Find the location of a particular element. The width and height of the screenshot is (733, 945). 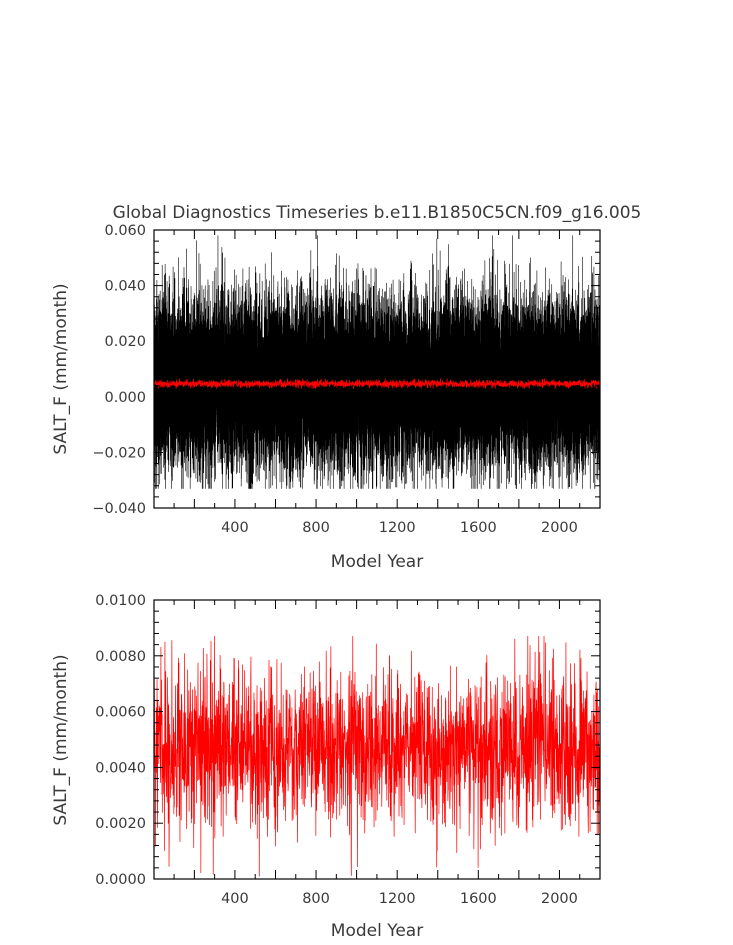

y-tick-label: 0.020 is located at coordinates (125, 342).